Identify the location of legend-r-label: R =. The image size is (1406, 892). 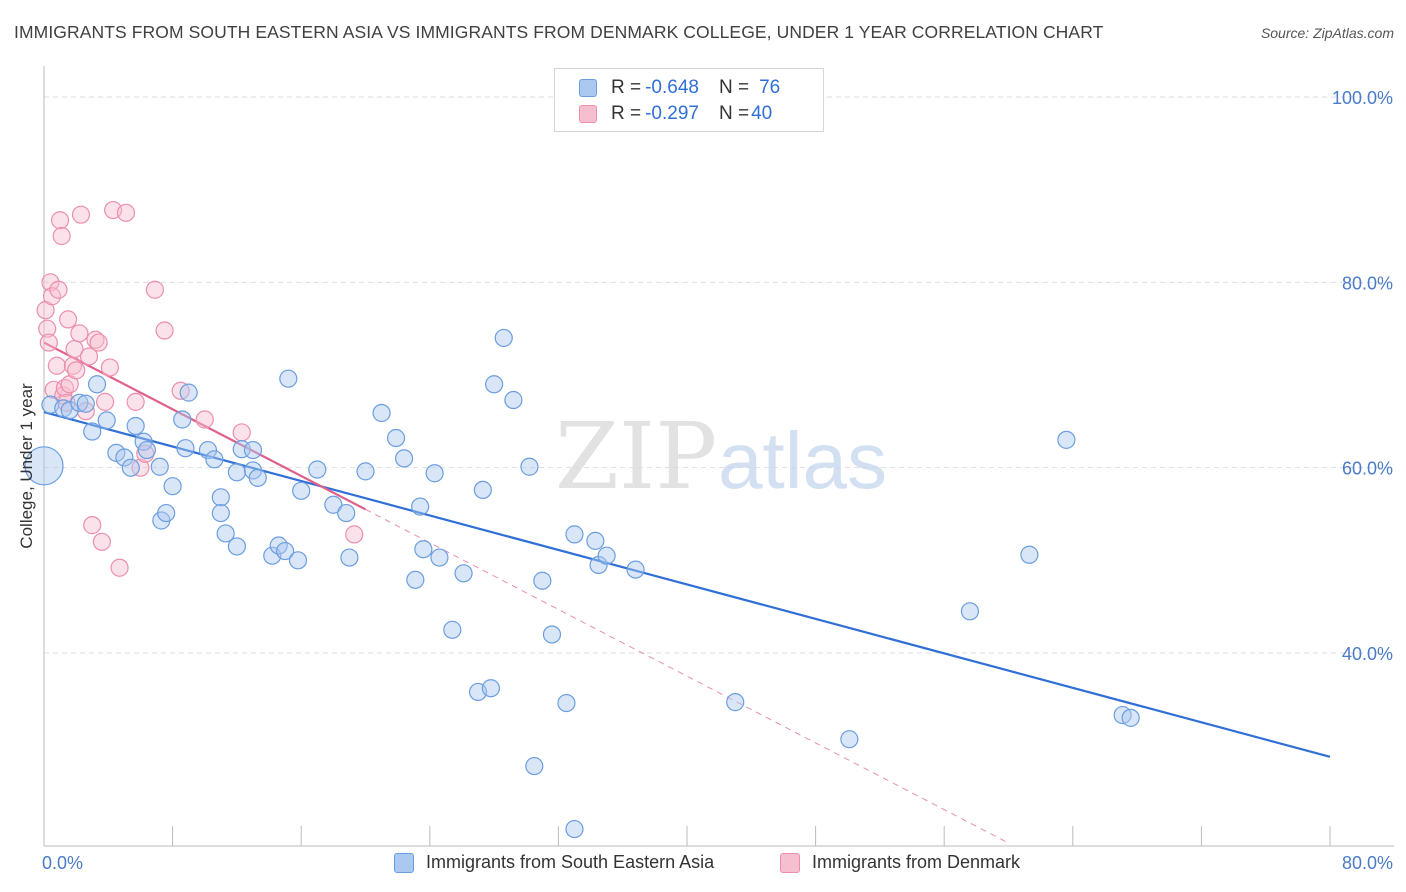
(626, 87).